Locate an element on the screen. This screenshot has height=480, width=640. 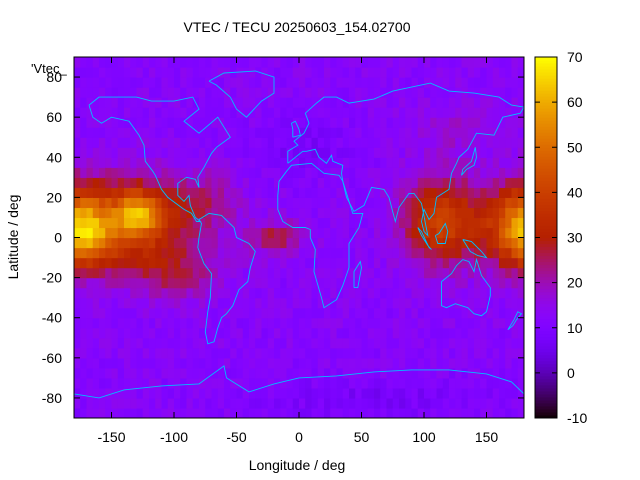
y-tick-label: 60 is located at coordinates (54, 117).